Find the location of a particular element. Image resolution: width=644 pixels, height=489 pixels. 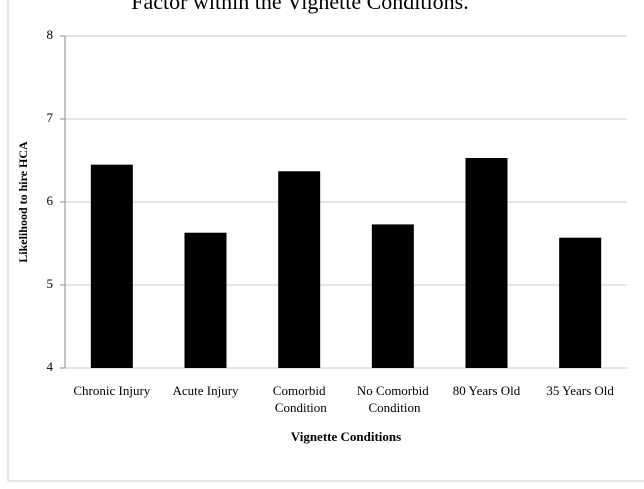

x-tick-label: 80 Years Old is located at coordinates (487, 390).